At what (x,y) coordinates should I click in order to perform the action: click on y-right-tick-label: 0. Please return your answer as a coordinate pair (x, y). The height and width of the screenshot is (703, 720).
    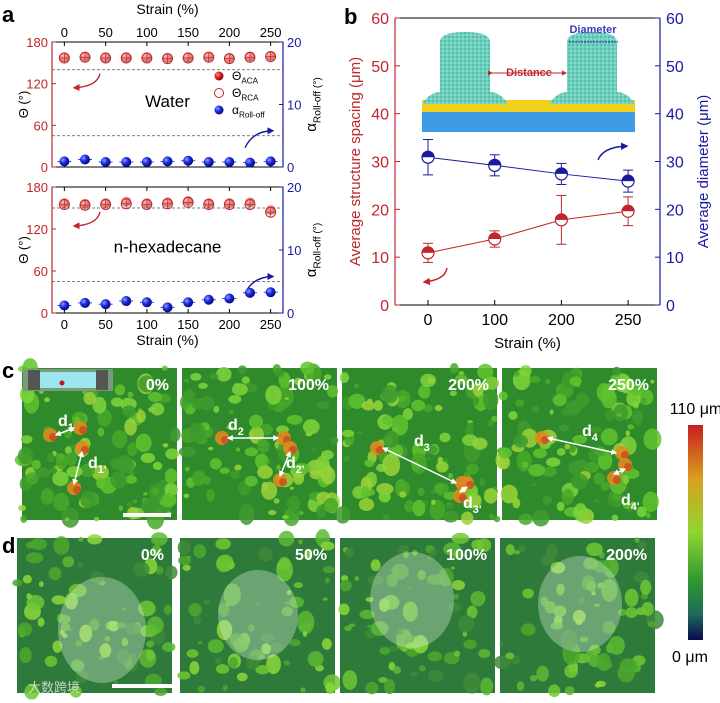
    Looking at the image, I should click on (290, 313).